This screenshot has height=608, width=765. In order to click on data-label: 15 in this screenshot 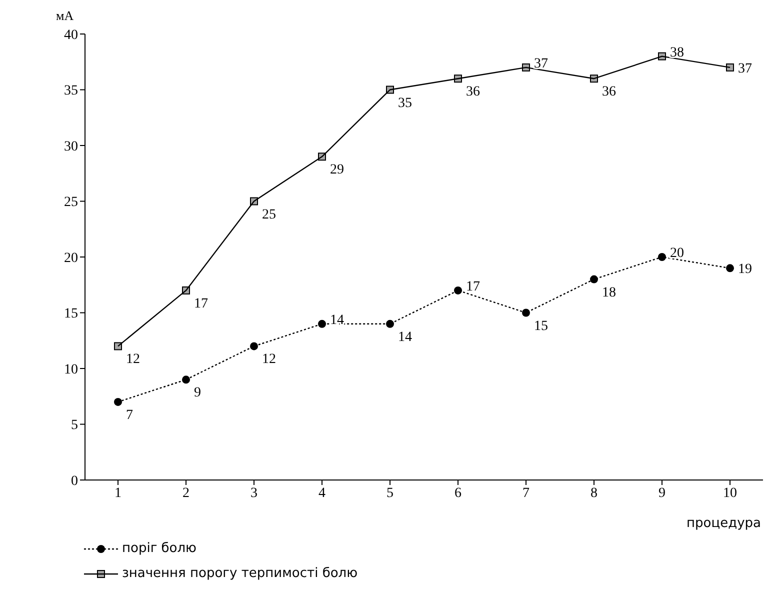, I will do `click(541, 326)`.